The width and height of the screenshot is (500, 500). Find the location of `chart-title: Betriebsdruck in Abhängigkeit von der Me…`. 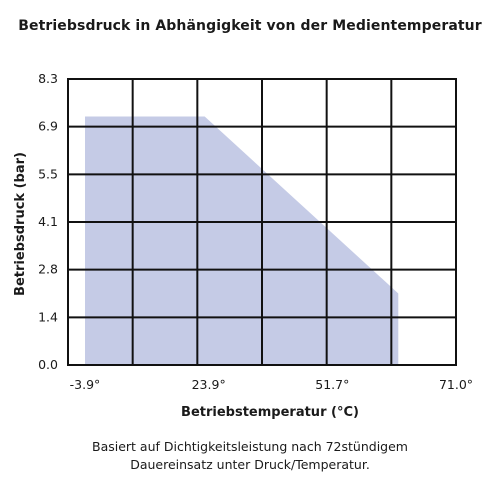

chart-title: Betriebsdruck in Abhängigkeit von der Me… is located at coordinates (250, 26).